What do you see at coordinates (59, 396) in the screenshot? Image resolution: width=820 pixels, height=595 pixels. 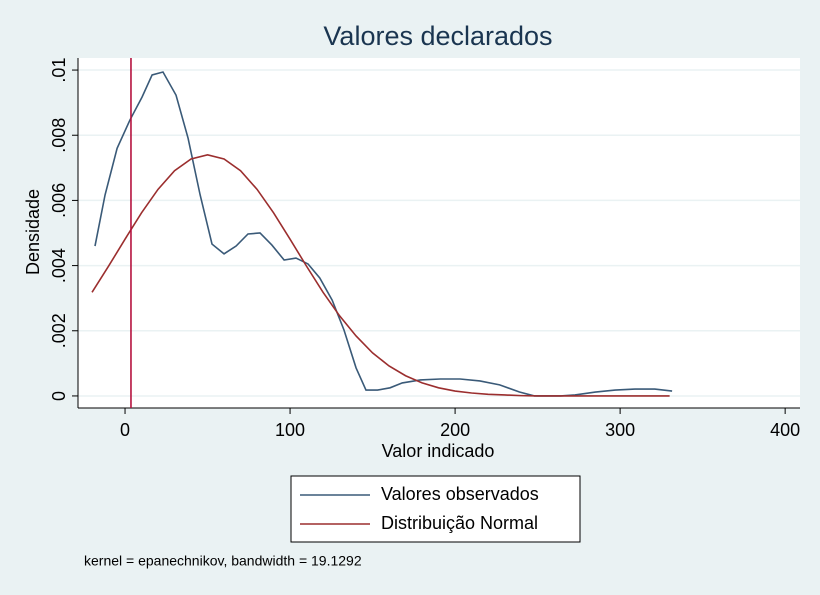 I see `y-tick-label: 0` at bounding box center [59, 396].